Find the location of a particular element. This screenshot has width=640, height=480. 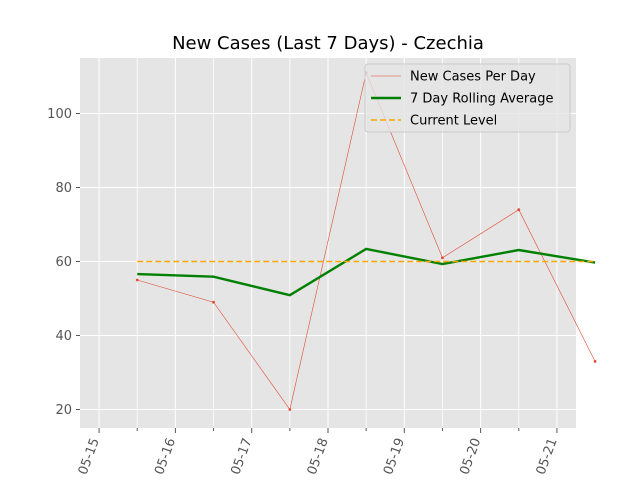

legend-entry: Current Level is located at coordinates (453, 121).